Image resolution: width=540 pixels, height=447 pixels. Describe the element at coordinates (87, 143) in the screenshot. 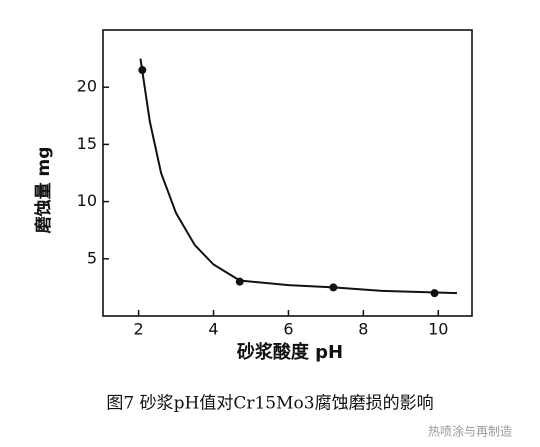

I see `y-tick-label: 15` at that location.